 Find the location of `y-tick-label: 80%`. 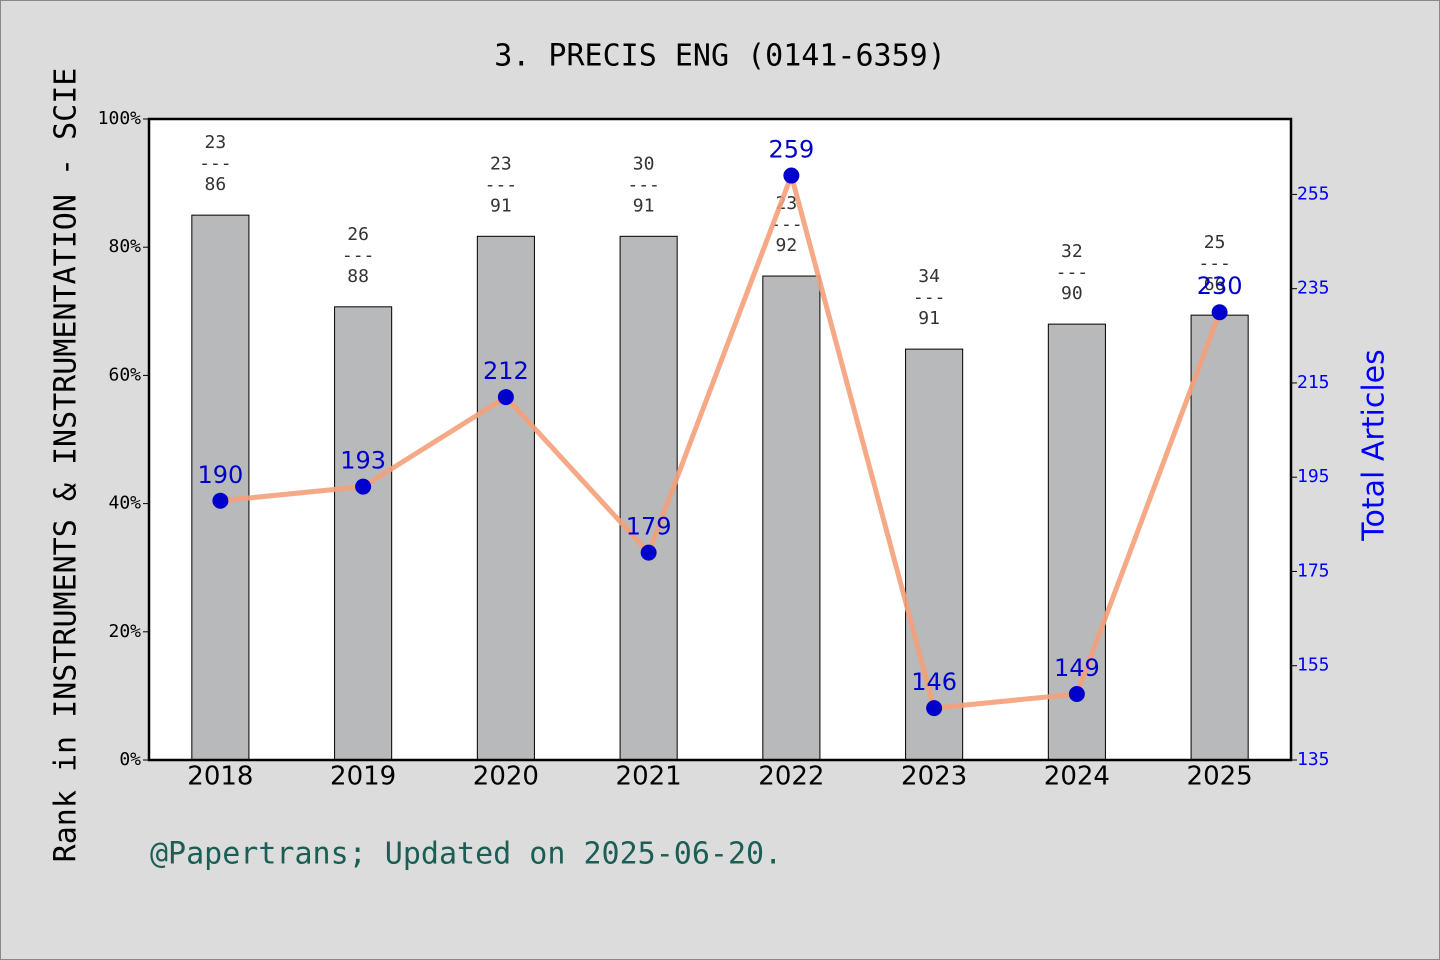

y-tick-label: 80% is located at coordinates (124, 246).